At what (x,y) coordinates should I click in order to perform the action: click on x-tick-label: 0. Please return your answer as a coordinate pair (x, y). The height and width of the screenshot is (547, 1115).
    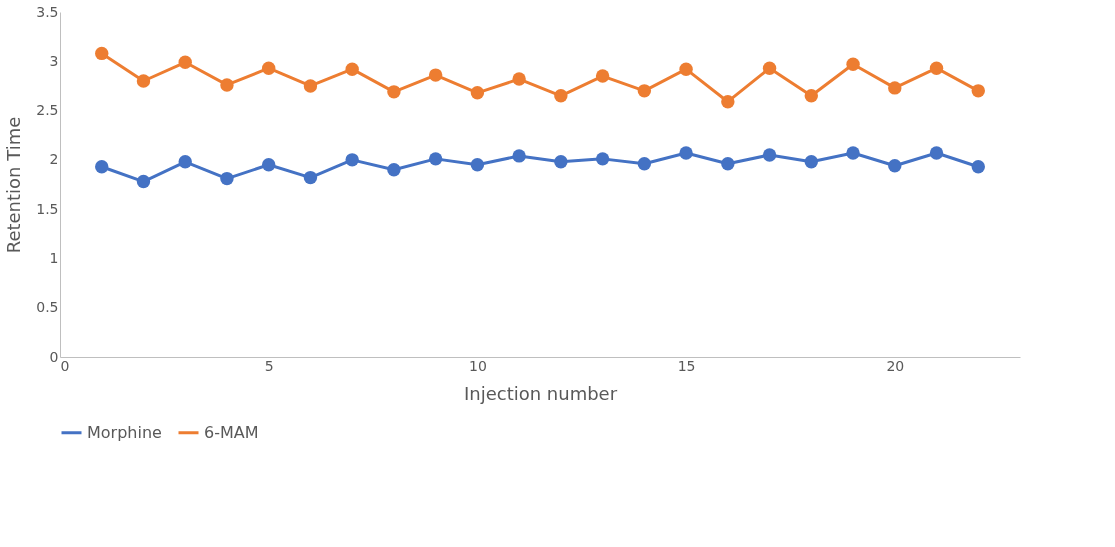
    Looking at the image, I should click on (65, 365).